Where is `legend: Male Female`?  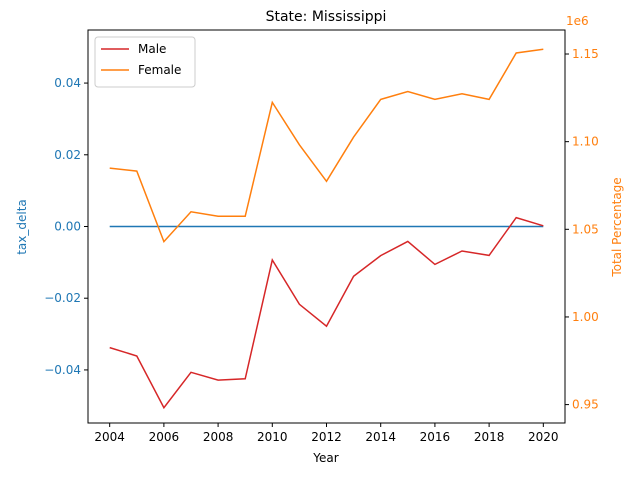
legend: Male Female is located at coordinates (145, 62).